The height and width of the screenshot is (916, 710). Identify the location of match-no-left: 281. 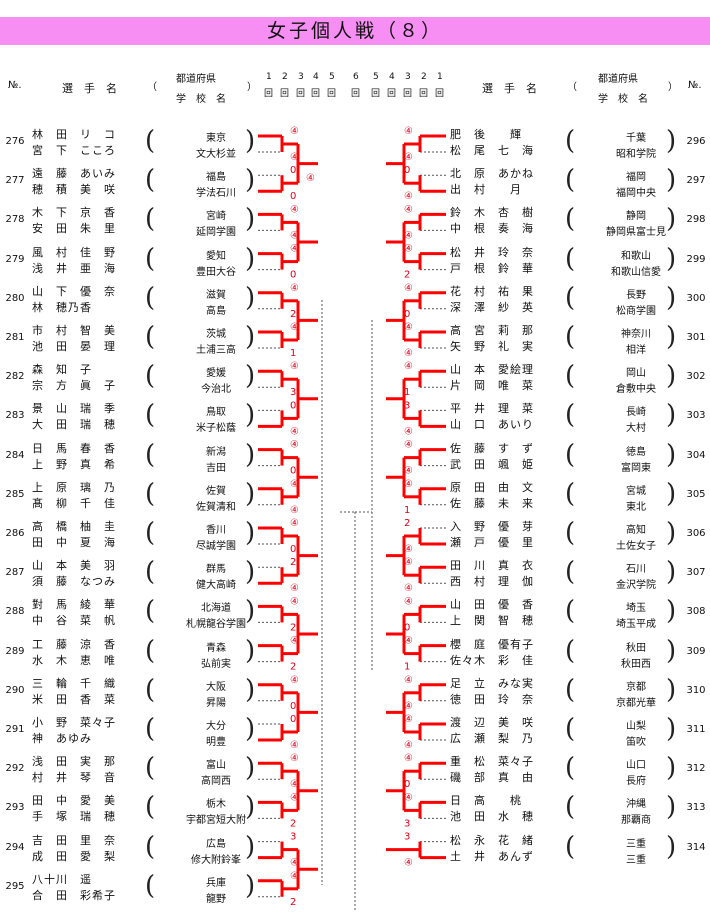
(15, 337).